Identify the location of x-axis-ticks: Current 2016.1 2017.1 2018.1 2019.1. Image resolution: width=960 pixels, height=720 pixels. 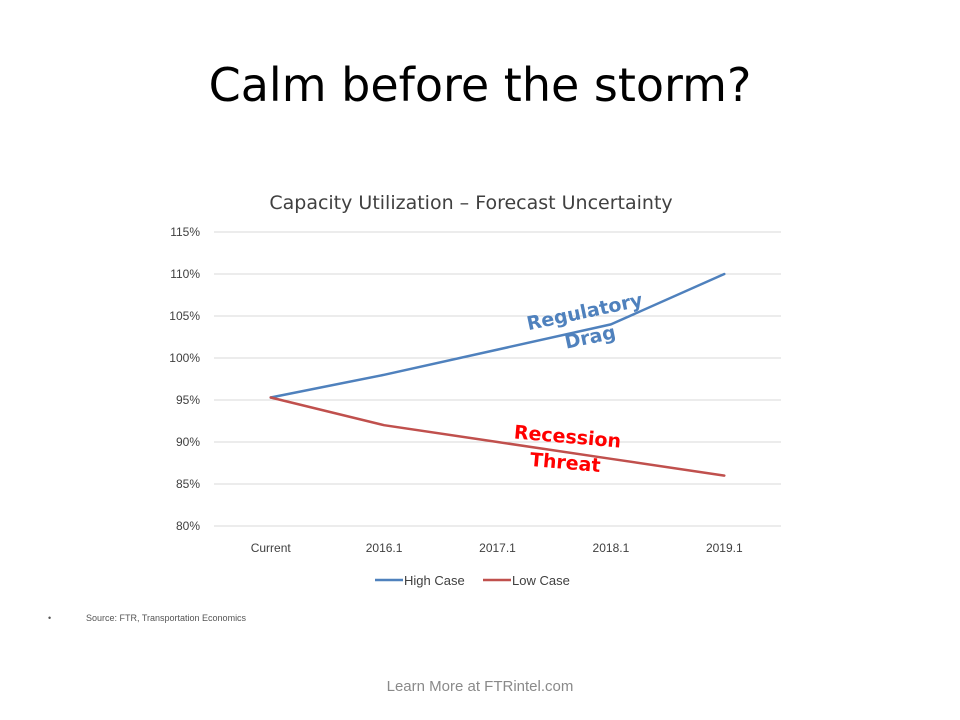
(497, 548).